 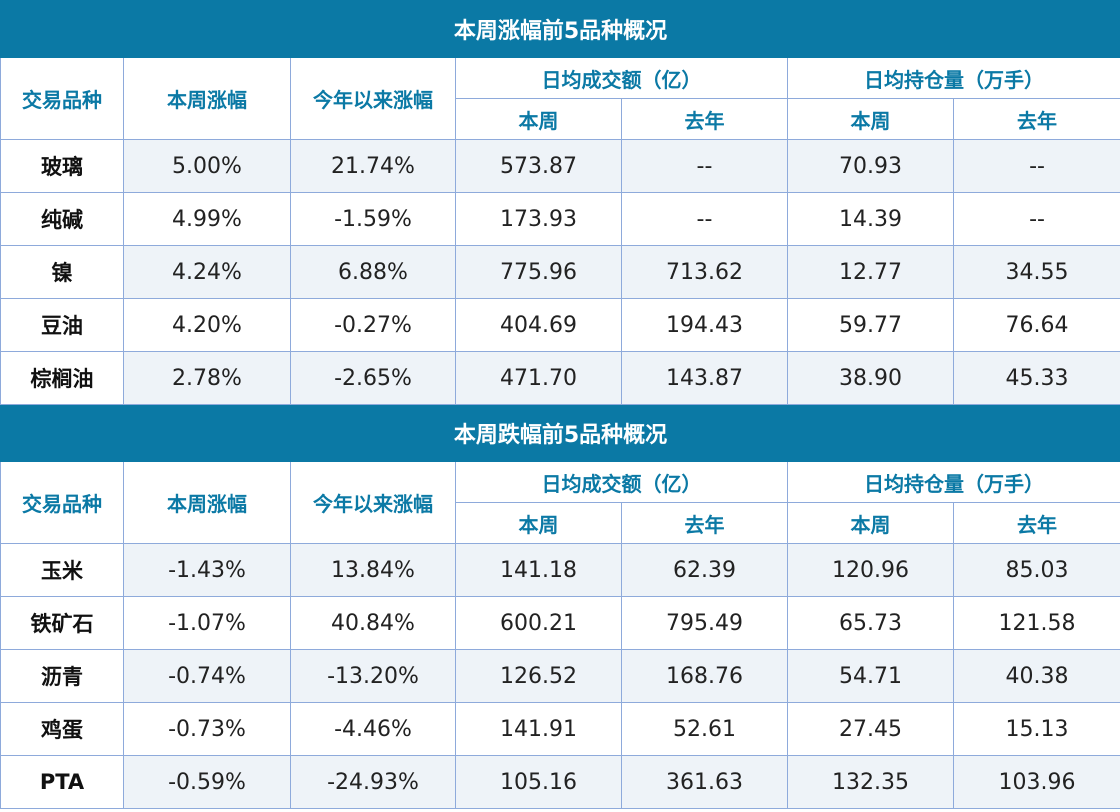 I want to click on turnover-this-week-cell: 573.87, so click(x=538, y=166).